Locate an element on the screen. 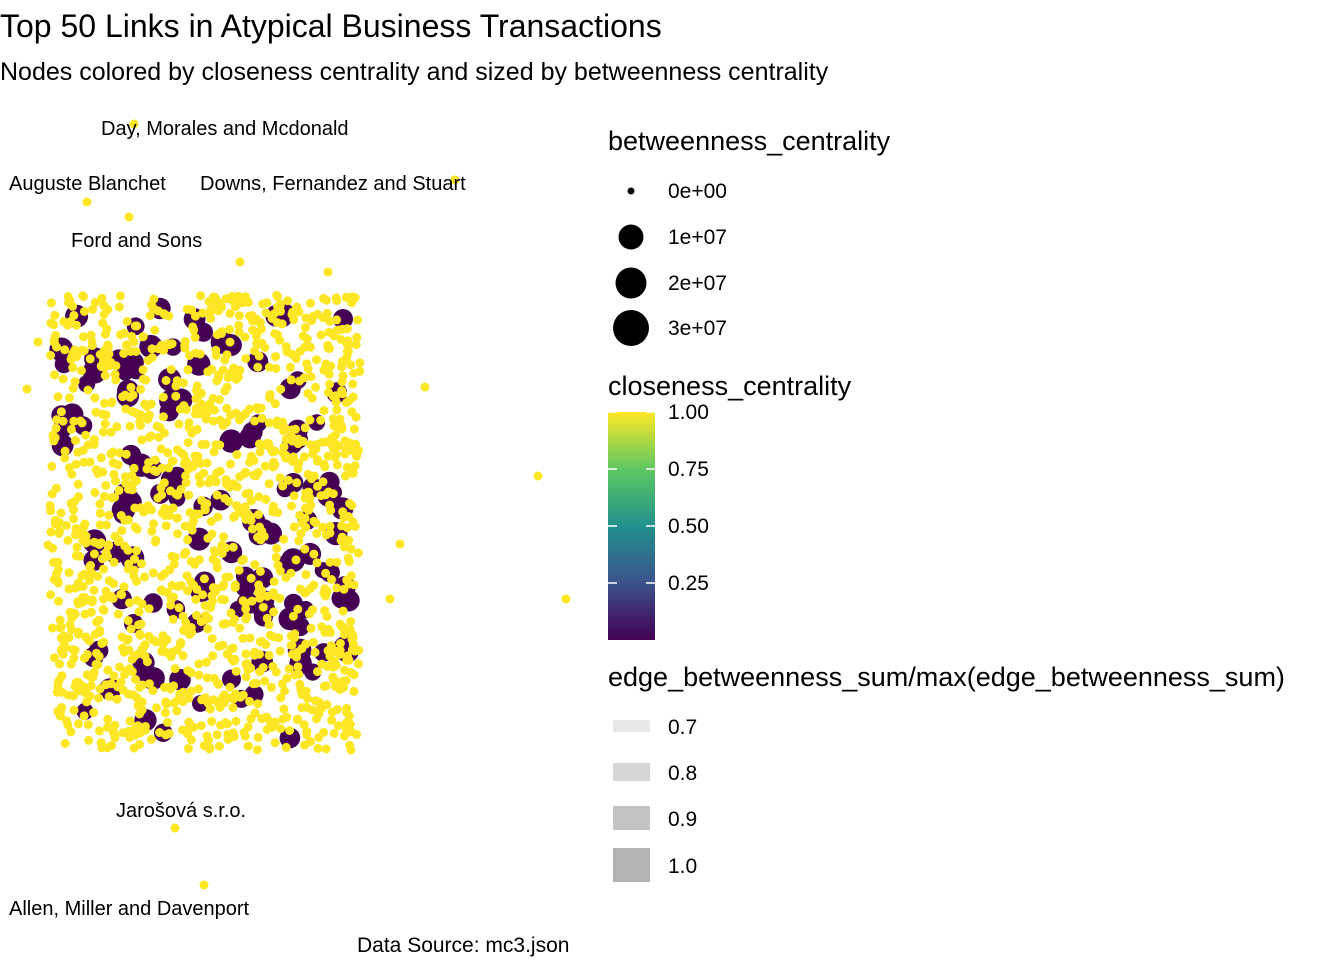 The image size is (1344, 960). node-label: Allen, Miller and Davenport is located at coordinates (129, 909).